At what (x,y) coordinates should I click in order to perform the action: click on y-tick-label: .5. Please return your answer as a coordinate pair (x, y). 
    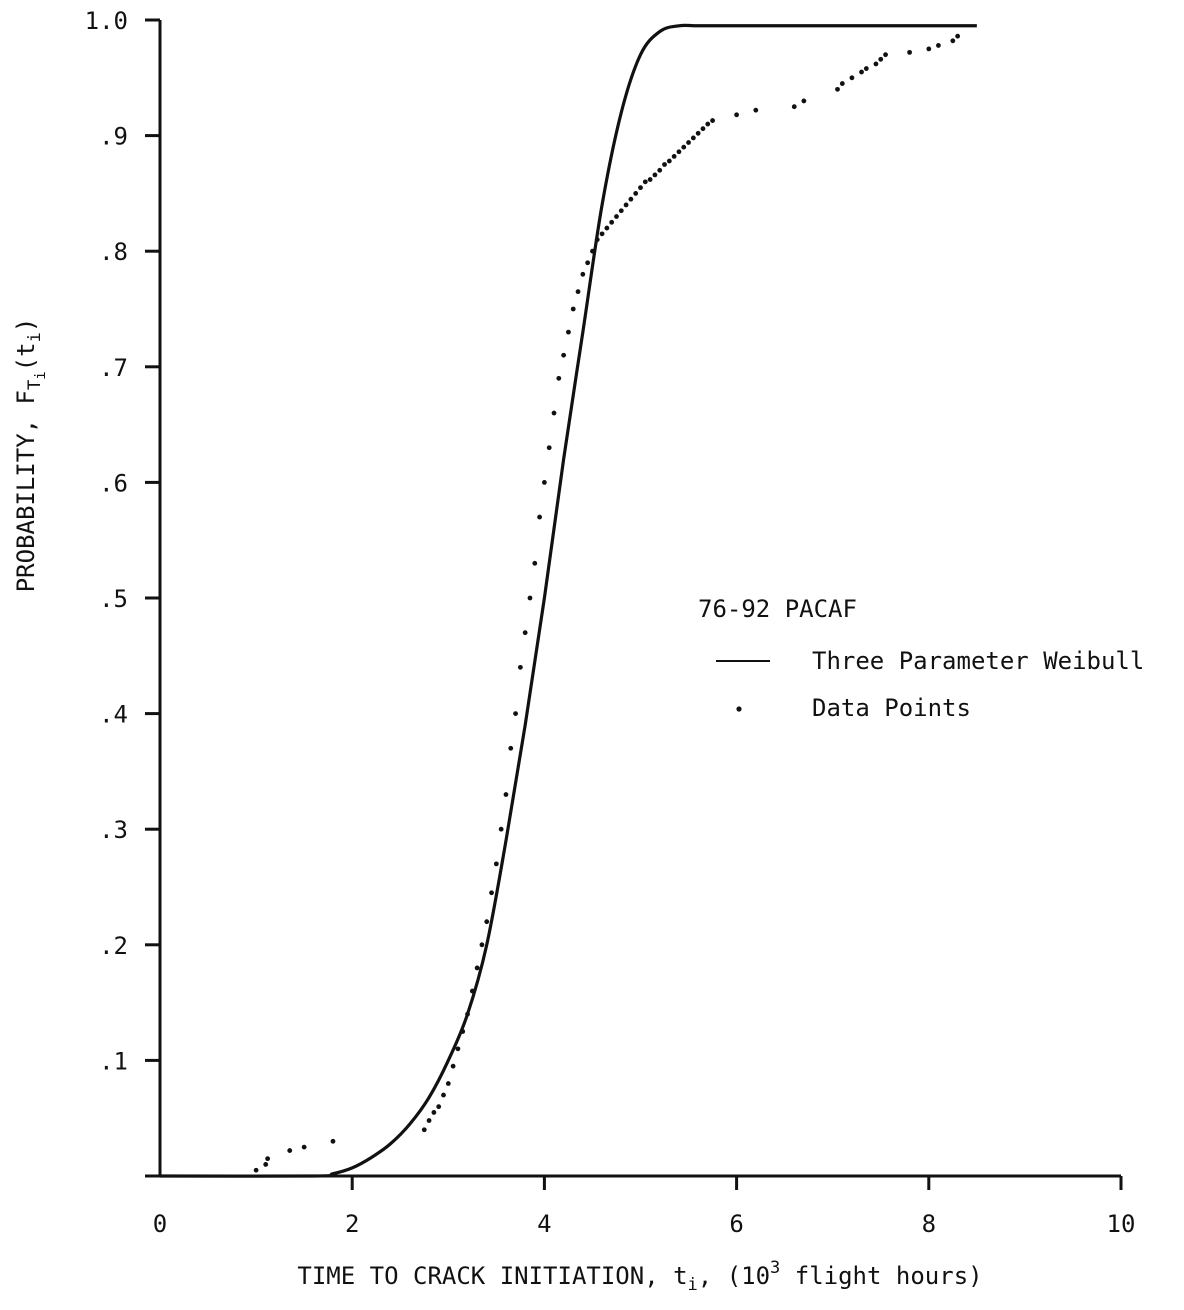
    Looking at the image, I should click on (113, 599).